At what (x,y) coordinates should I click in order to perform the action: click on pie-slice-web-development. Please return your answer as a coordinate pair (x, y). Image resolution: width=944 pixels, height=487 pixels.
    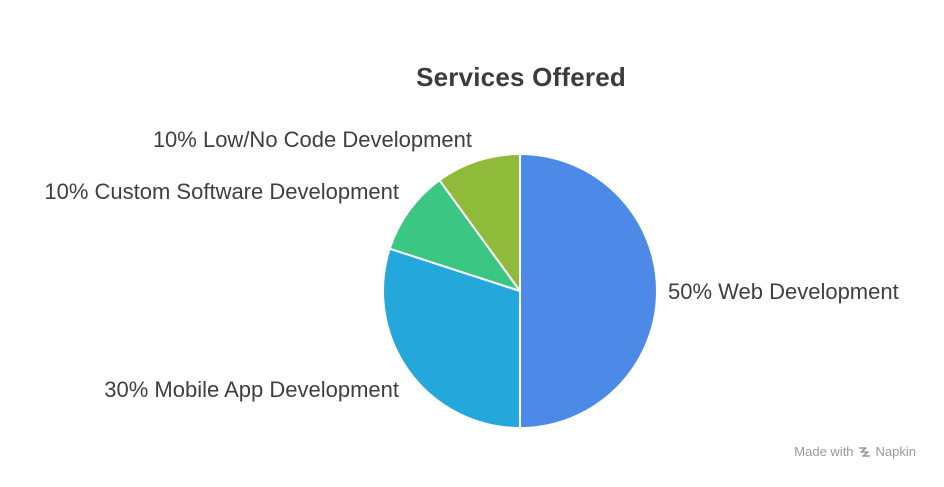
    Looking at the image, I should click on (588, 291).